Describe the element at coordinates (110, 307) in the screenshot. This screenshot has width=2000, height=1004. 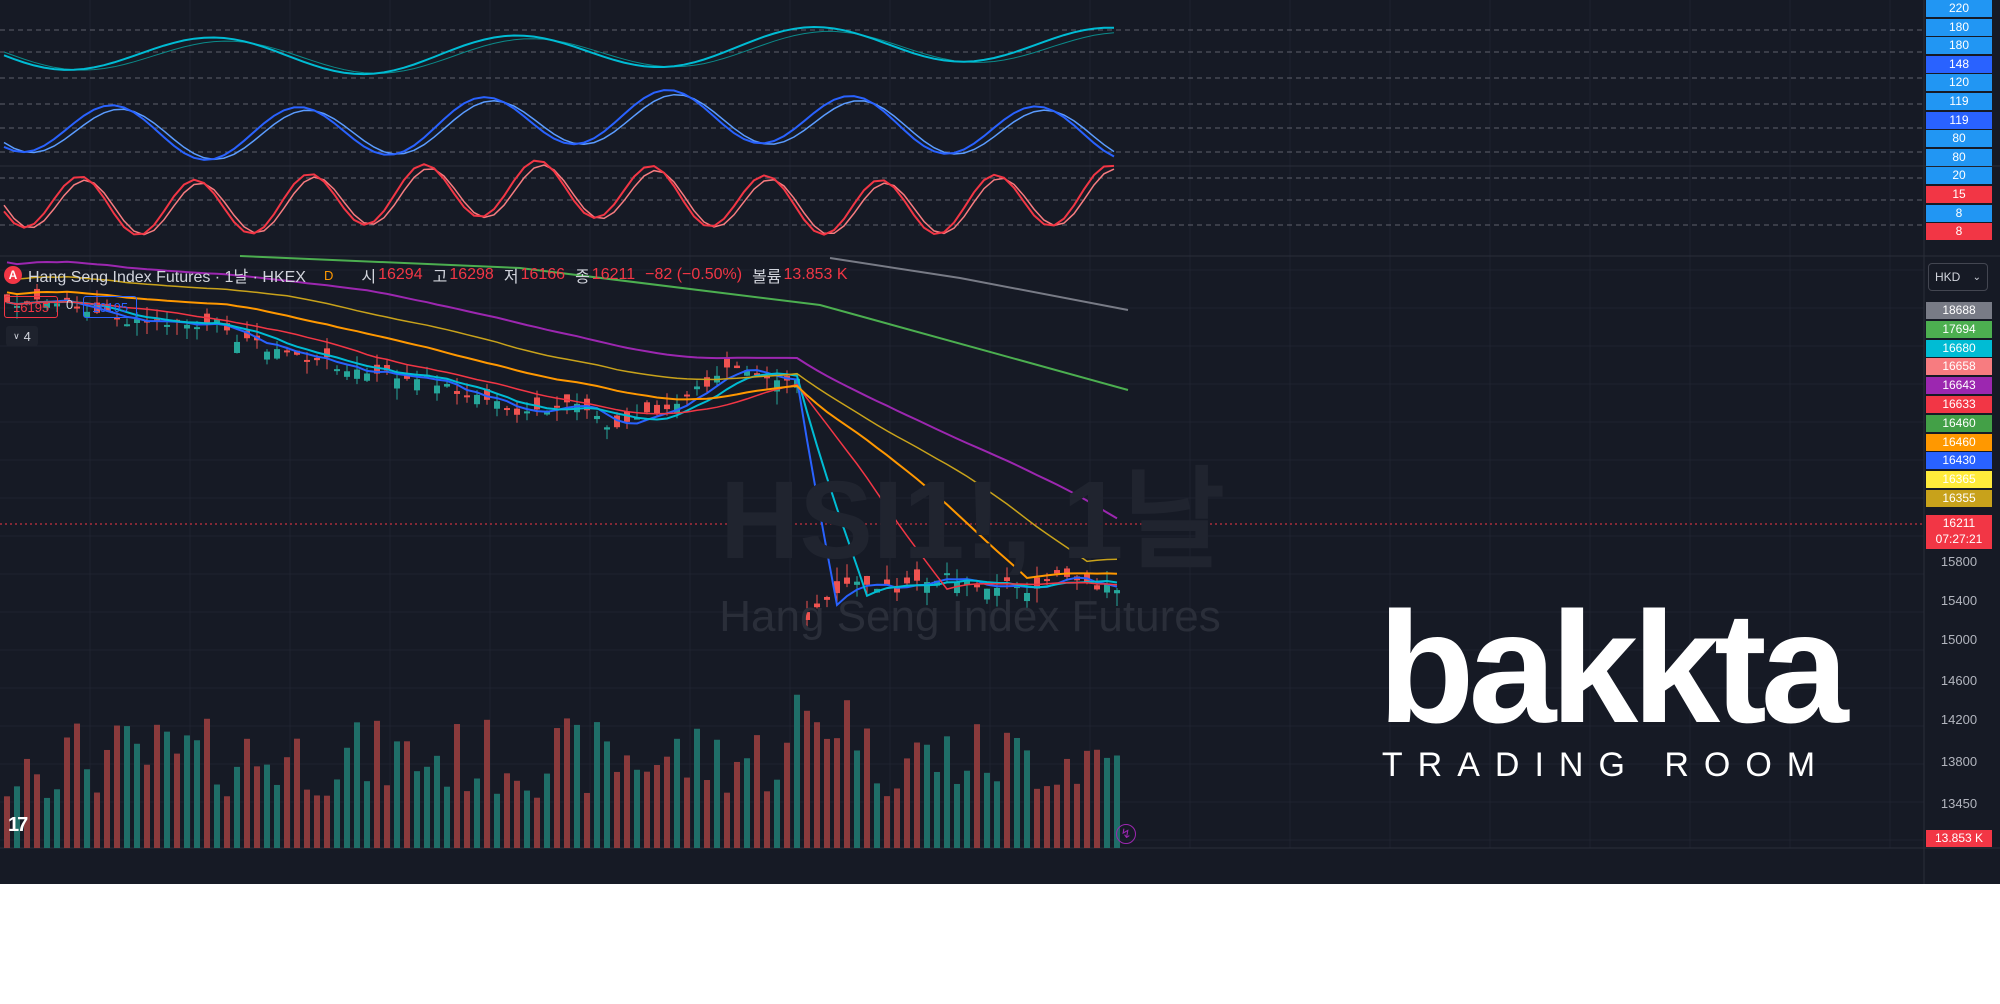
I see `buy-price-button: 16195` at that location.